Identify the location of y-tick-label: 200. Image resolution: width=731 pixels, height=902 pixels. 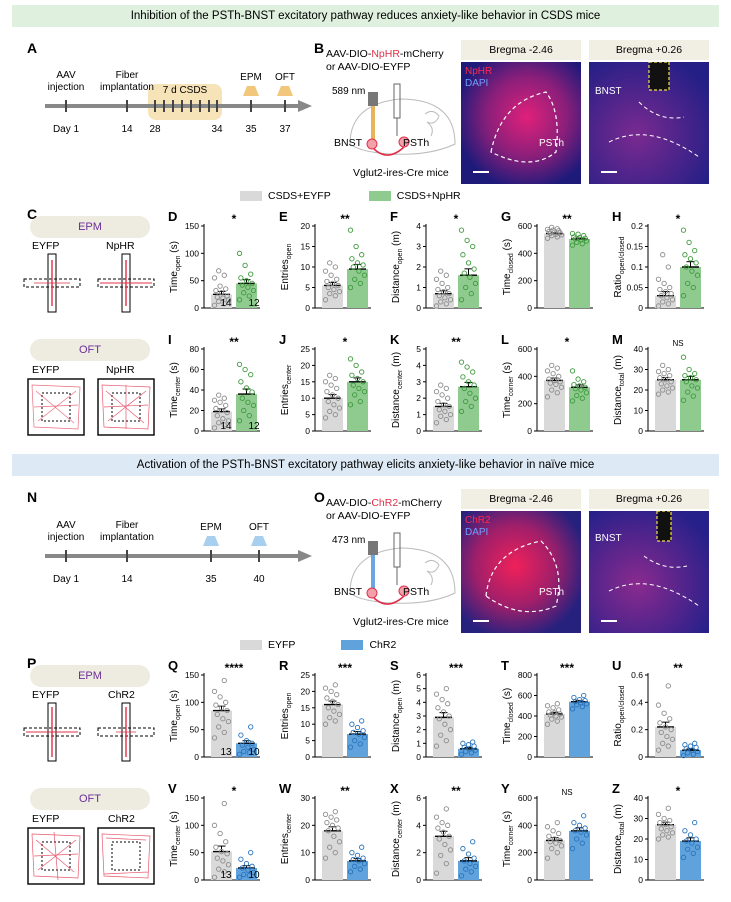
(525, 281).